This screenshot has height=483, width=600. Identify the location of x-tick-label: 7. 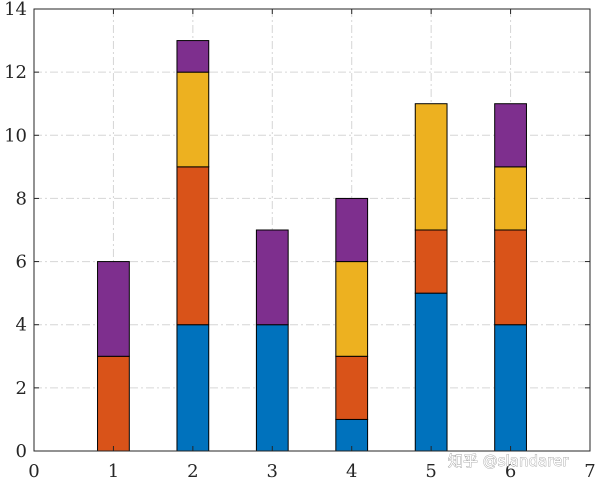
(589, 471).